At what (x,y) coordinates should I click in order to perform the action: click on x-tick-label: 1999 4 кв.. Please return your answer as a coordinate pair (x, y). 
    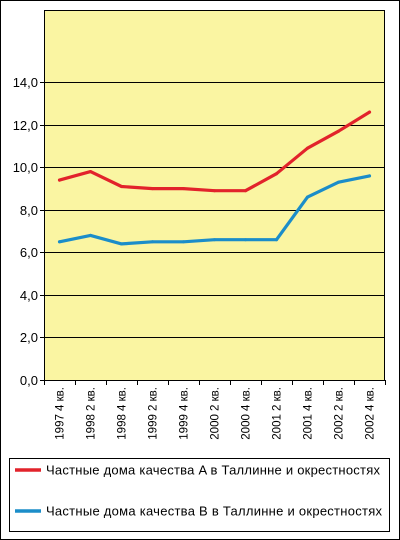
    Looking at the image, I should click on (185, 413).